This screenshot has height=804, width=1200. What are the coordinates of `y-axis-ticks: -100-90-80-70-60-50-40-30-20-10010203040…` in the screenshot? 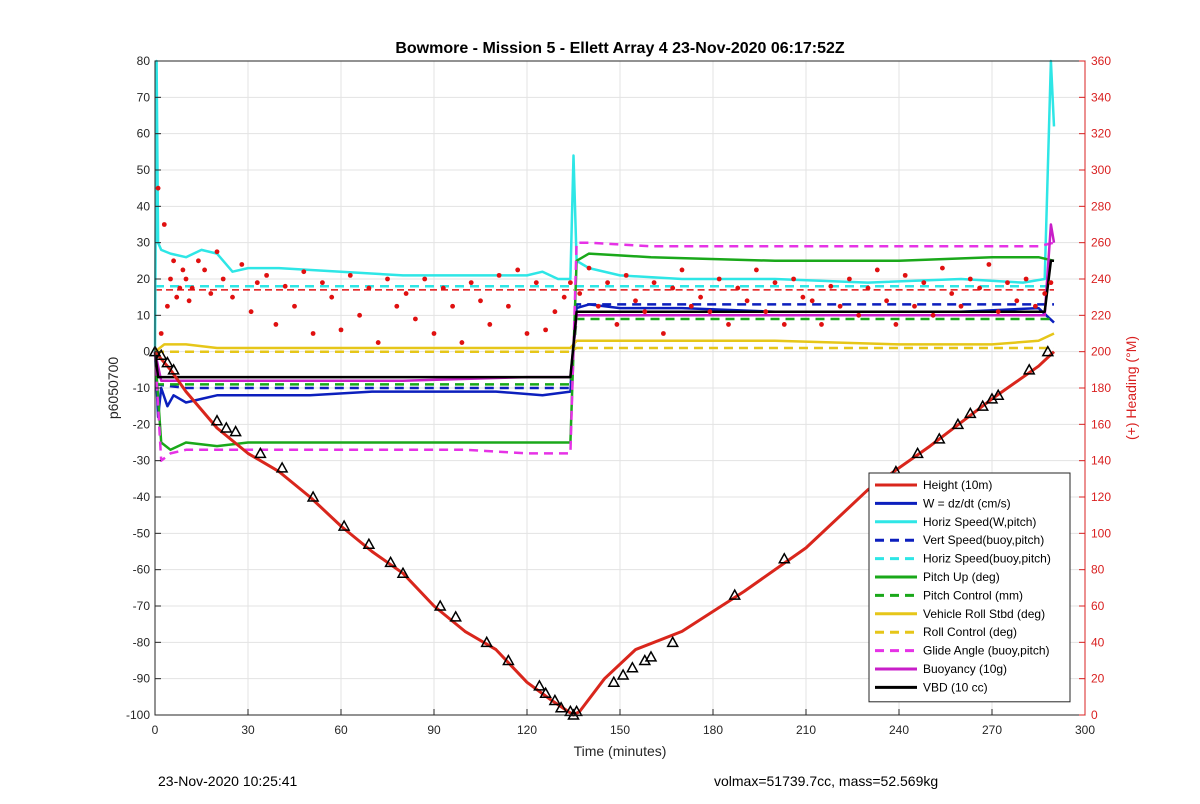 It's located at (143, 388).